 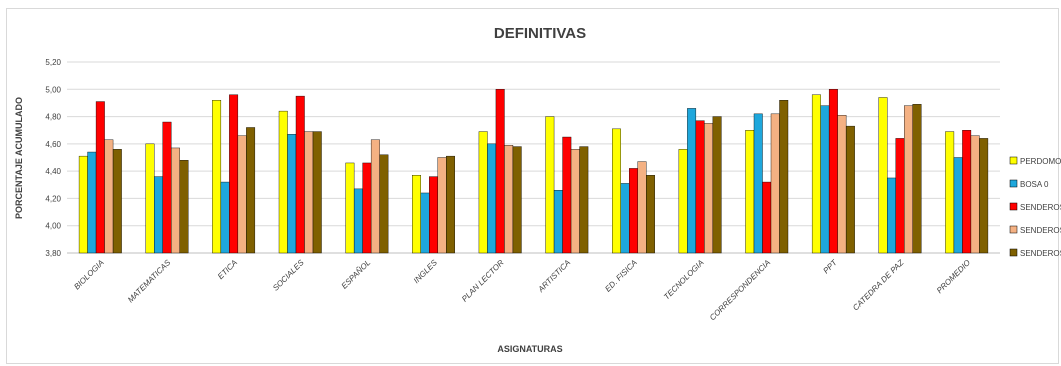 What do you see at coordinates (227, 269) in the screenshot?
I see `x-category-label: ETICA` at bounding box center [227, 269].